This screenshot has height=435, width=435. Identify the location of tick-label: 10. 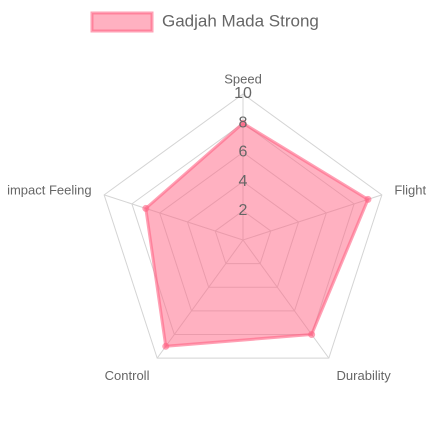
(243, 93).